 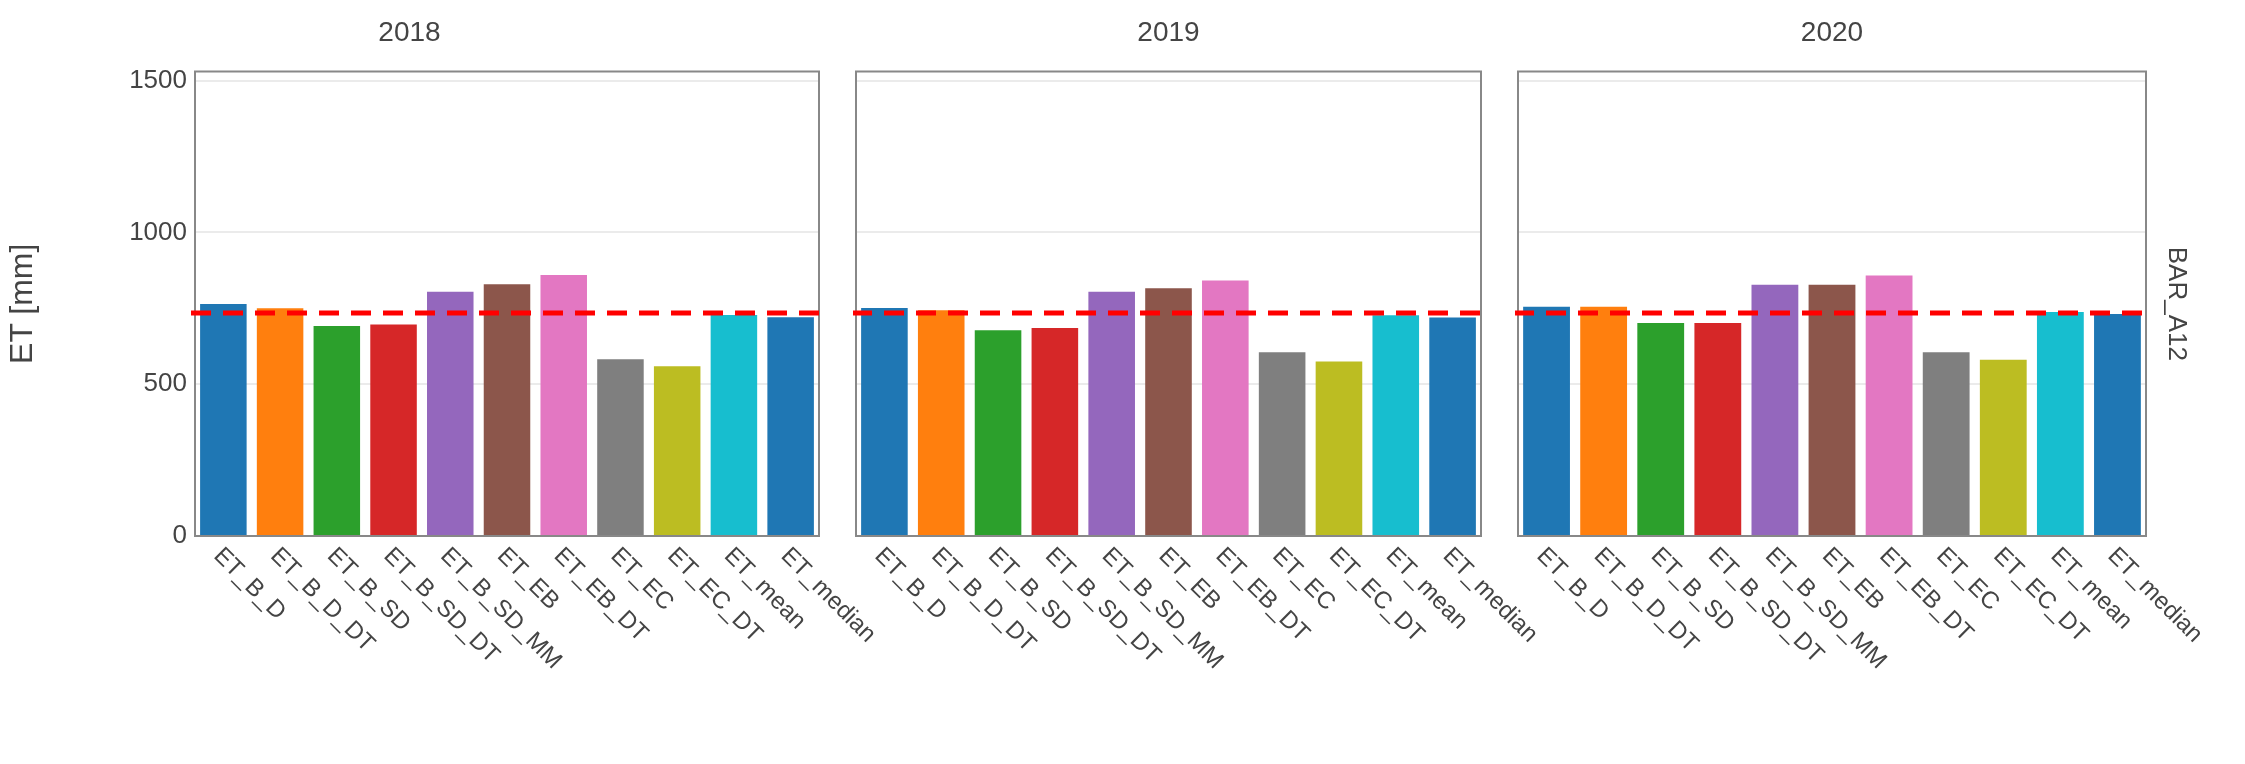 I want to click on y-tick-label: 1500, so click(x=158, y=78).